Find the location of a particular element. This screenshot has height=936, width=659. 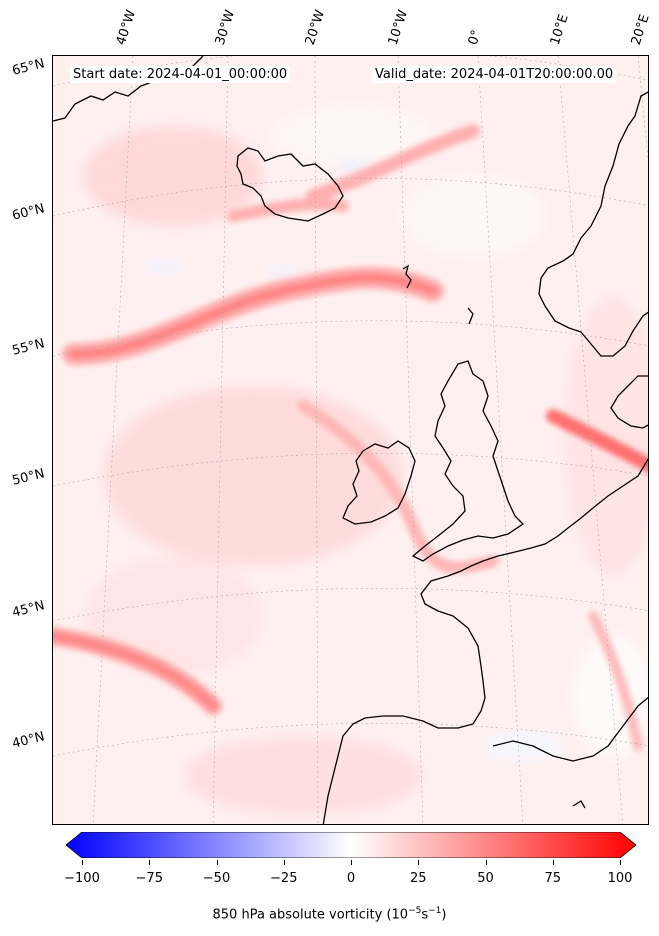

colorbar-tick-label: −100 is located at coordinates (82, 878).